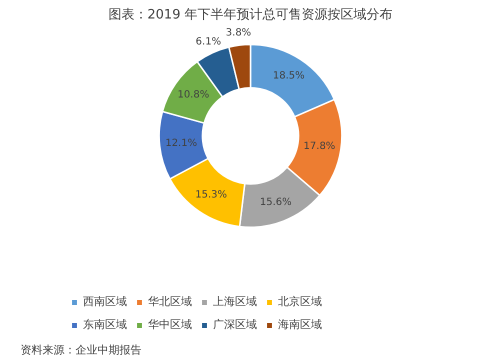  I want to click on data-label: 17.8%, so click(320, 146).